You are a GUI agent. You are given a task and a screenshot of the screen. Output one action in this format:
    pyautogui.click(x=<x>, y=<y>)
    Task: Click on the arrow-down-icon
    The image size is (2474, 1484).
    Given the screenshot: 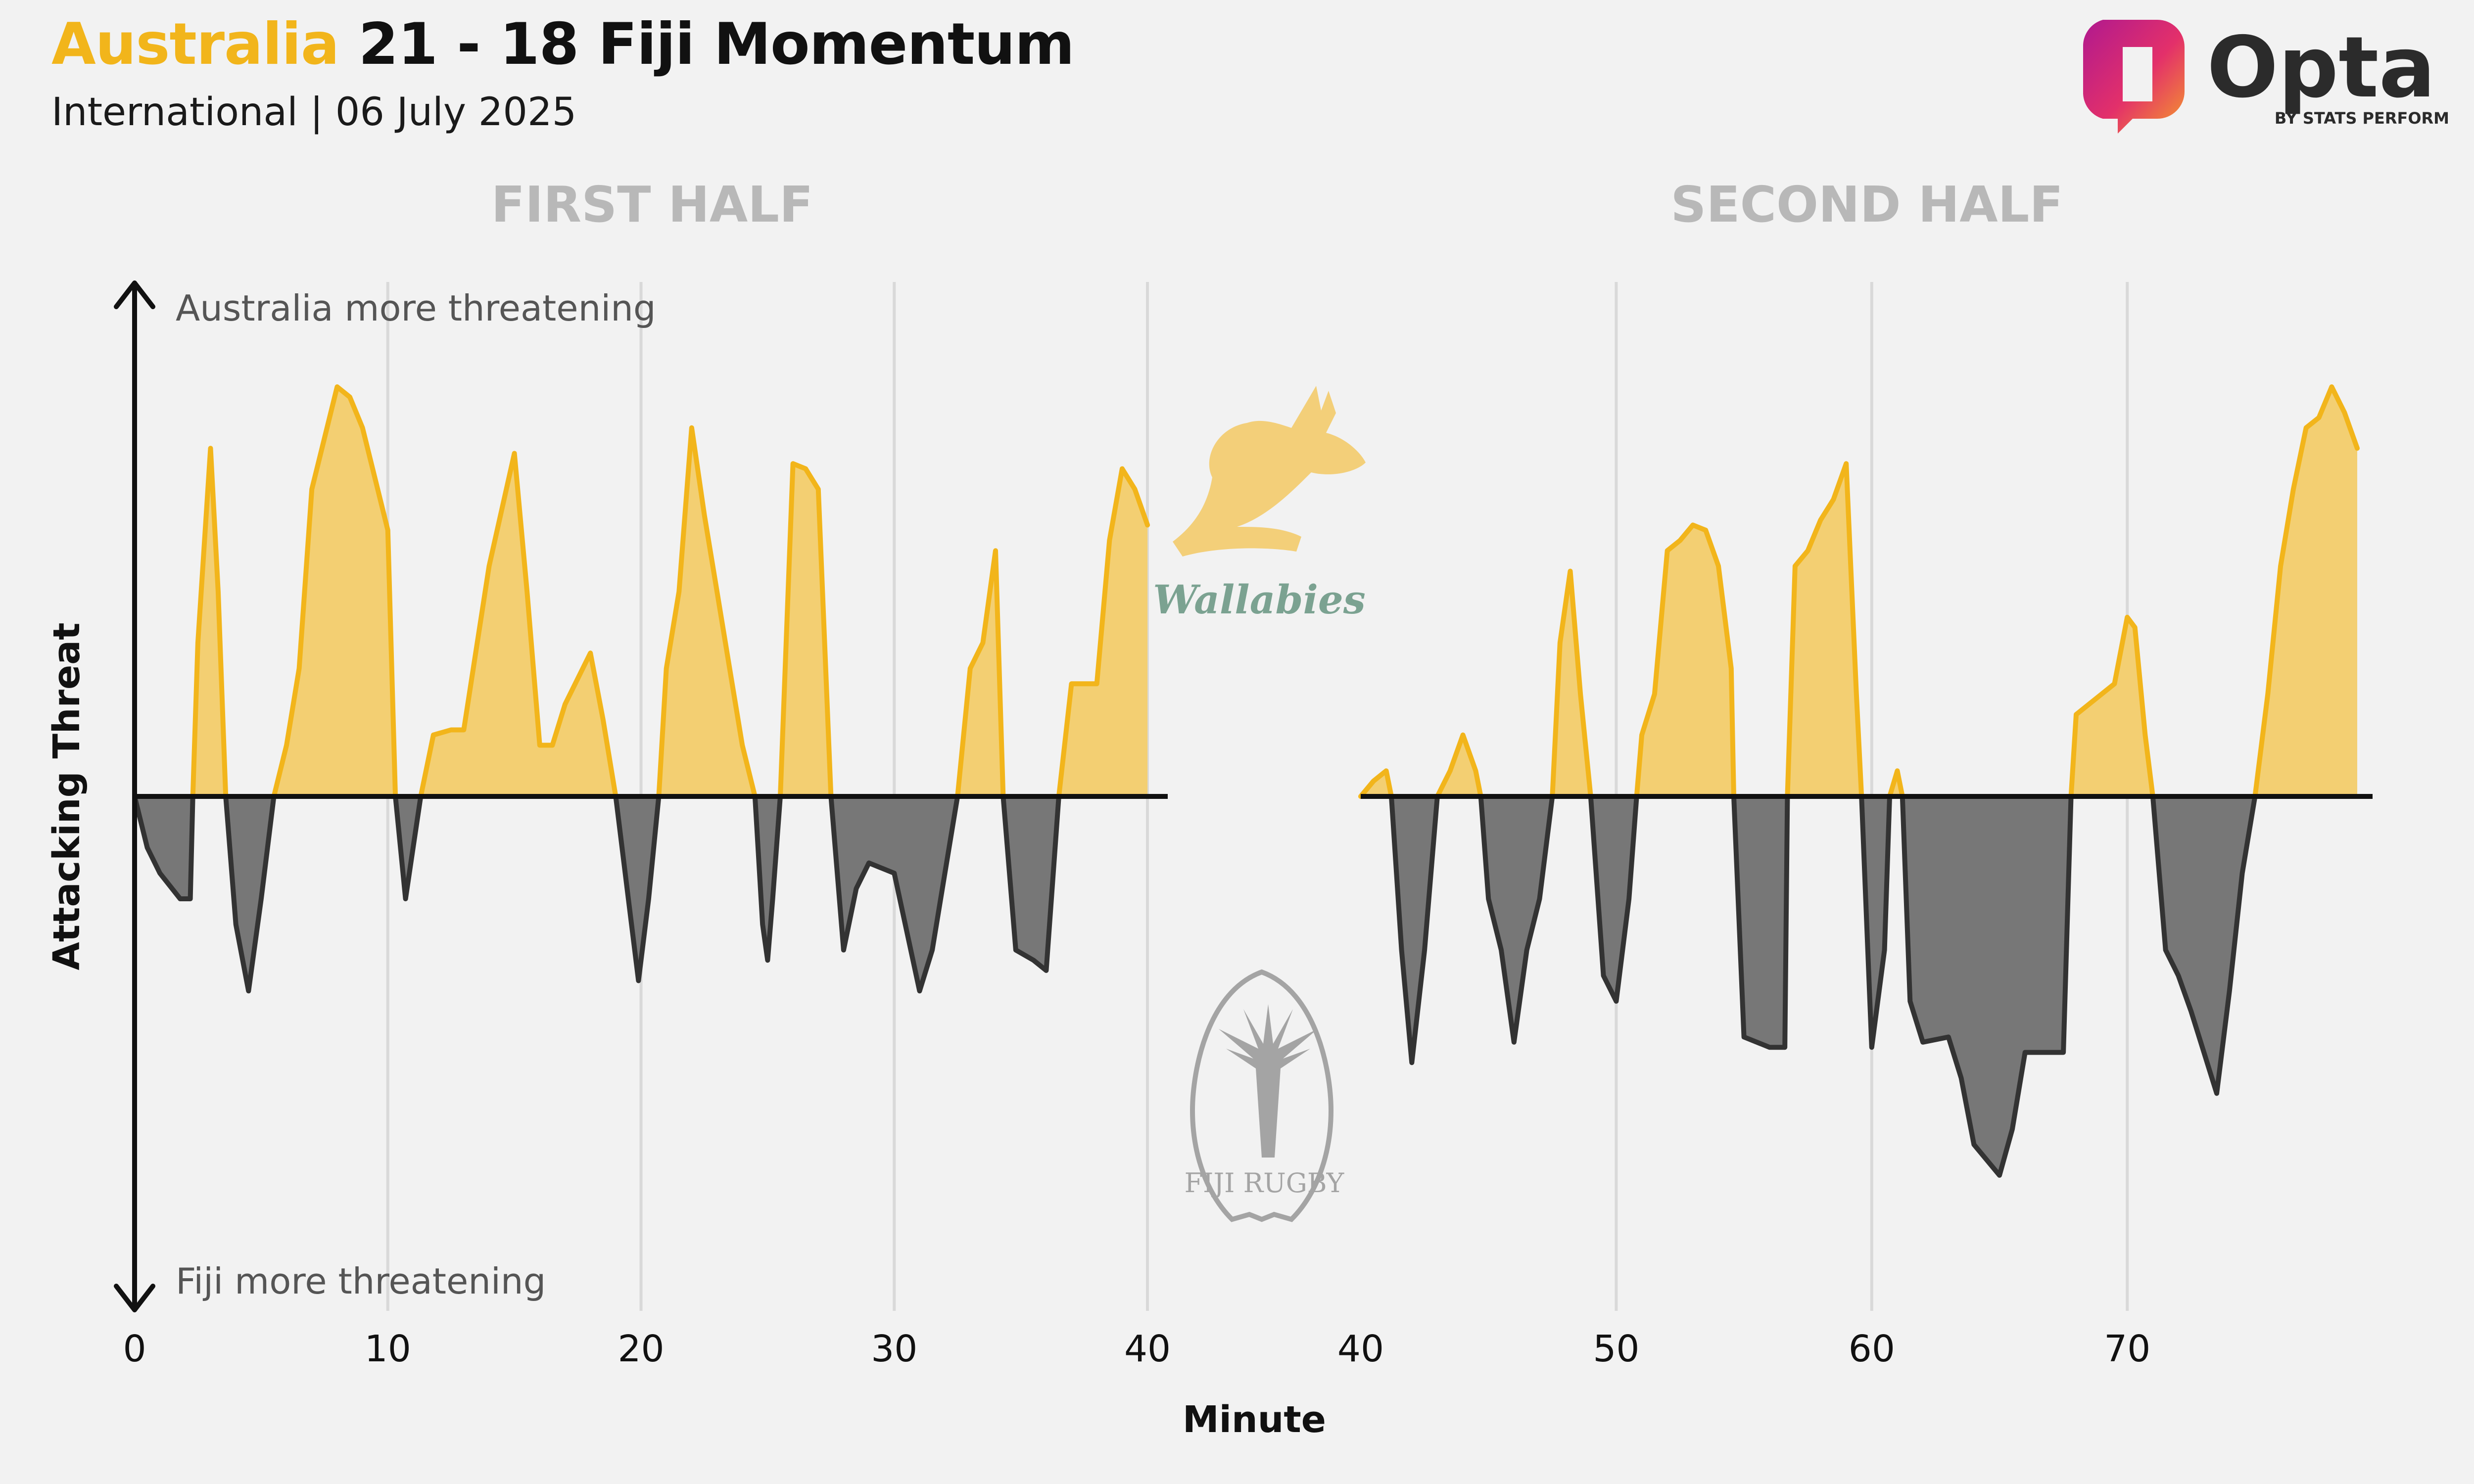 What is the action you would take?
    pyautogui.click(x=134, y=1298)
    